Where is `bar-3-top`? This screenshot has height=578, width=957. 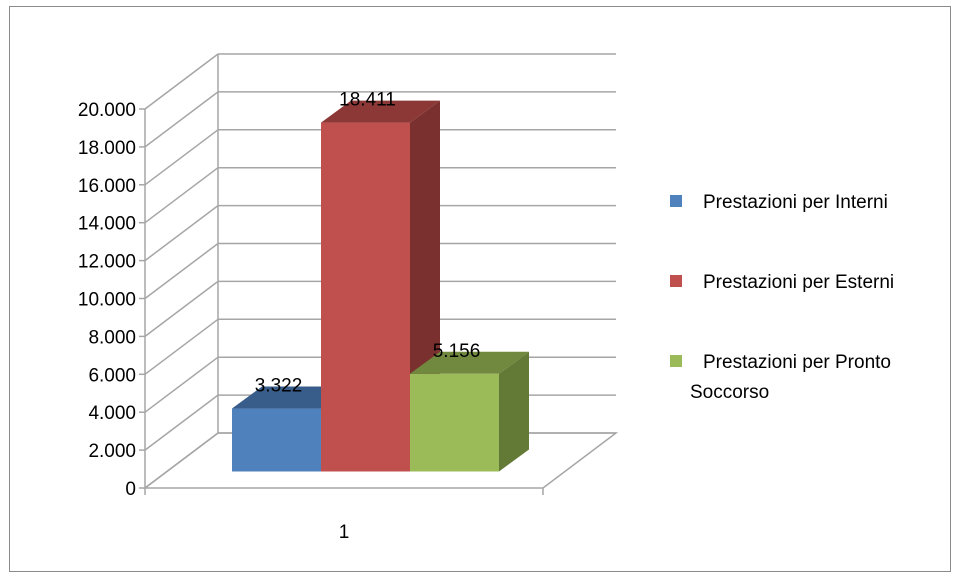 bar-3-top is located at coordinates (469, 362).